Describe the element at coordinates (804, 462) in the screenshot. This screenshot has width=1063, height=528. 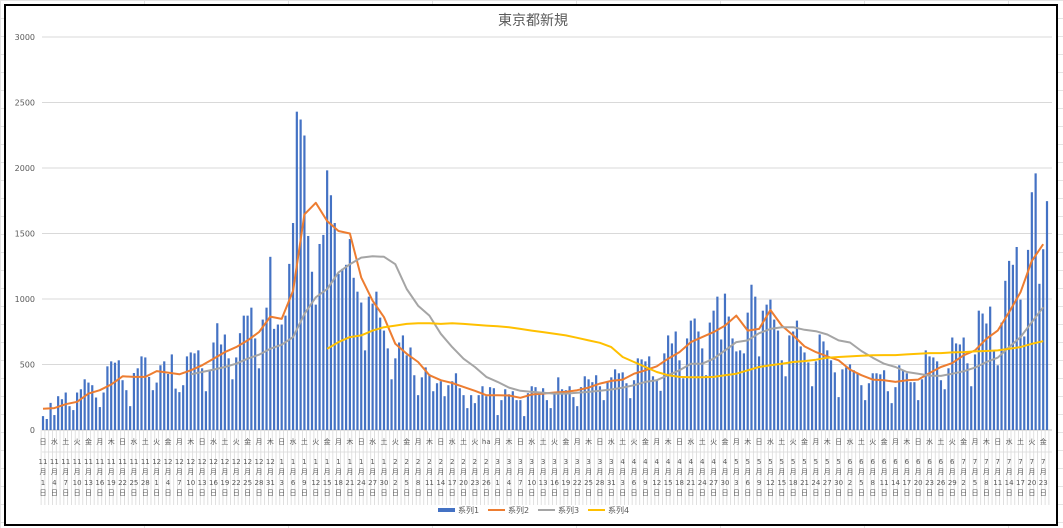
I see `x-month-label: 5` at that location.